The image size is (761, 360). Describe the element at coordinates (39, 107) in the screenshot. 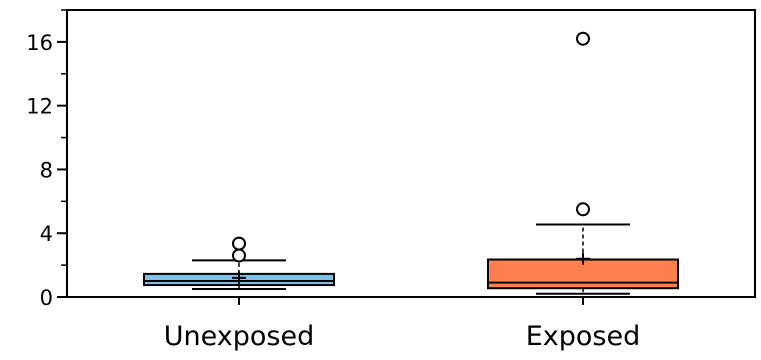

I see `y-tick-label: 12` at that location.